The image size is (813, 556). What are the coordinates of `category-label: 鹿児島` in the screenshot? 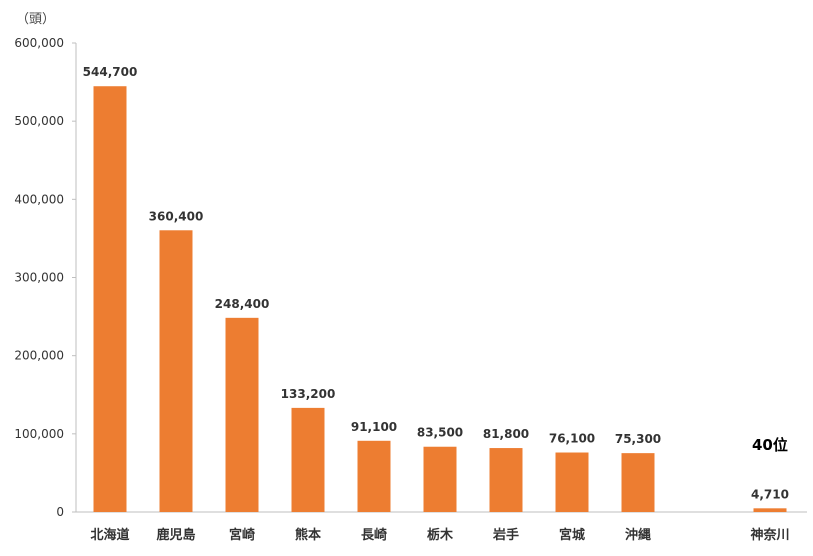 It's located at (175, 535).